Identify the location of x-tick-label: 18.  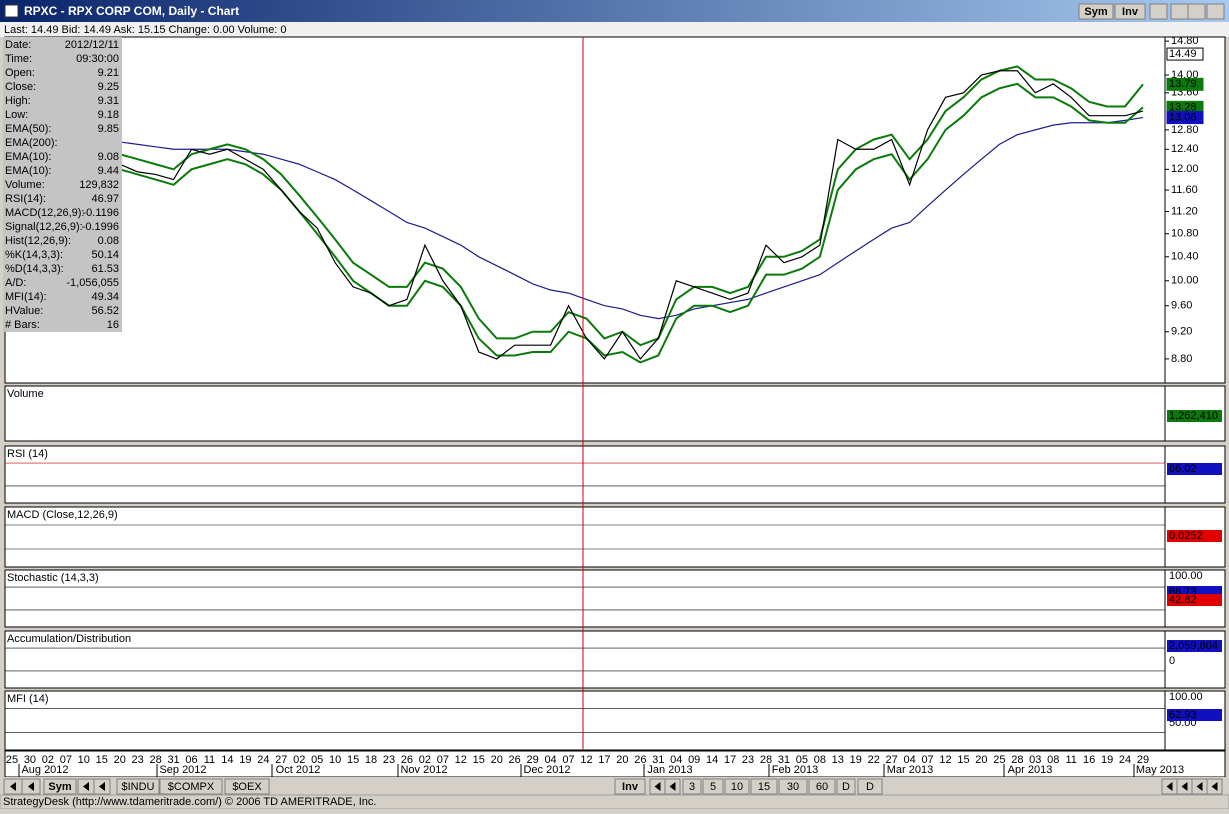
(371, 760).